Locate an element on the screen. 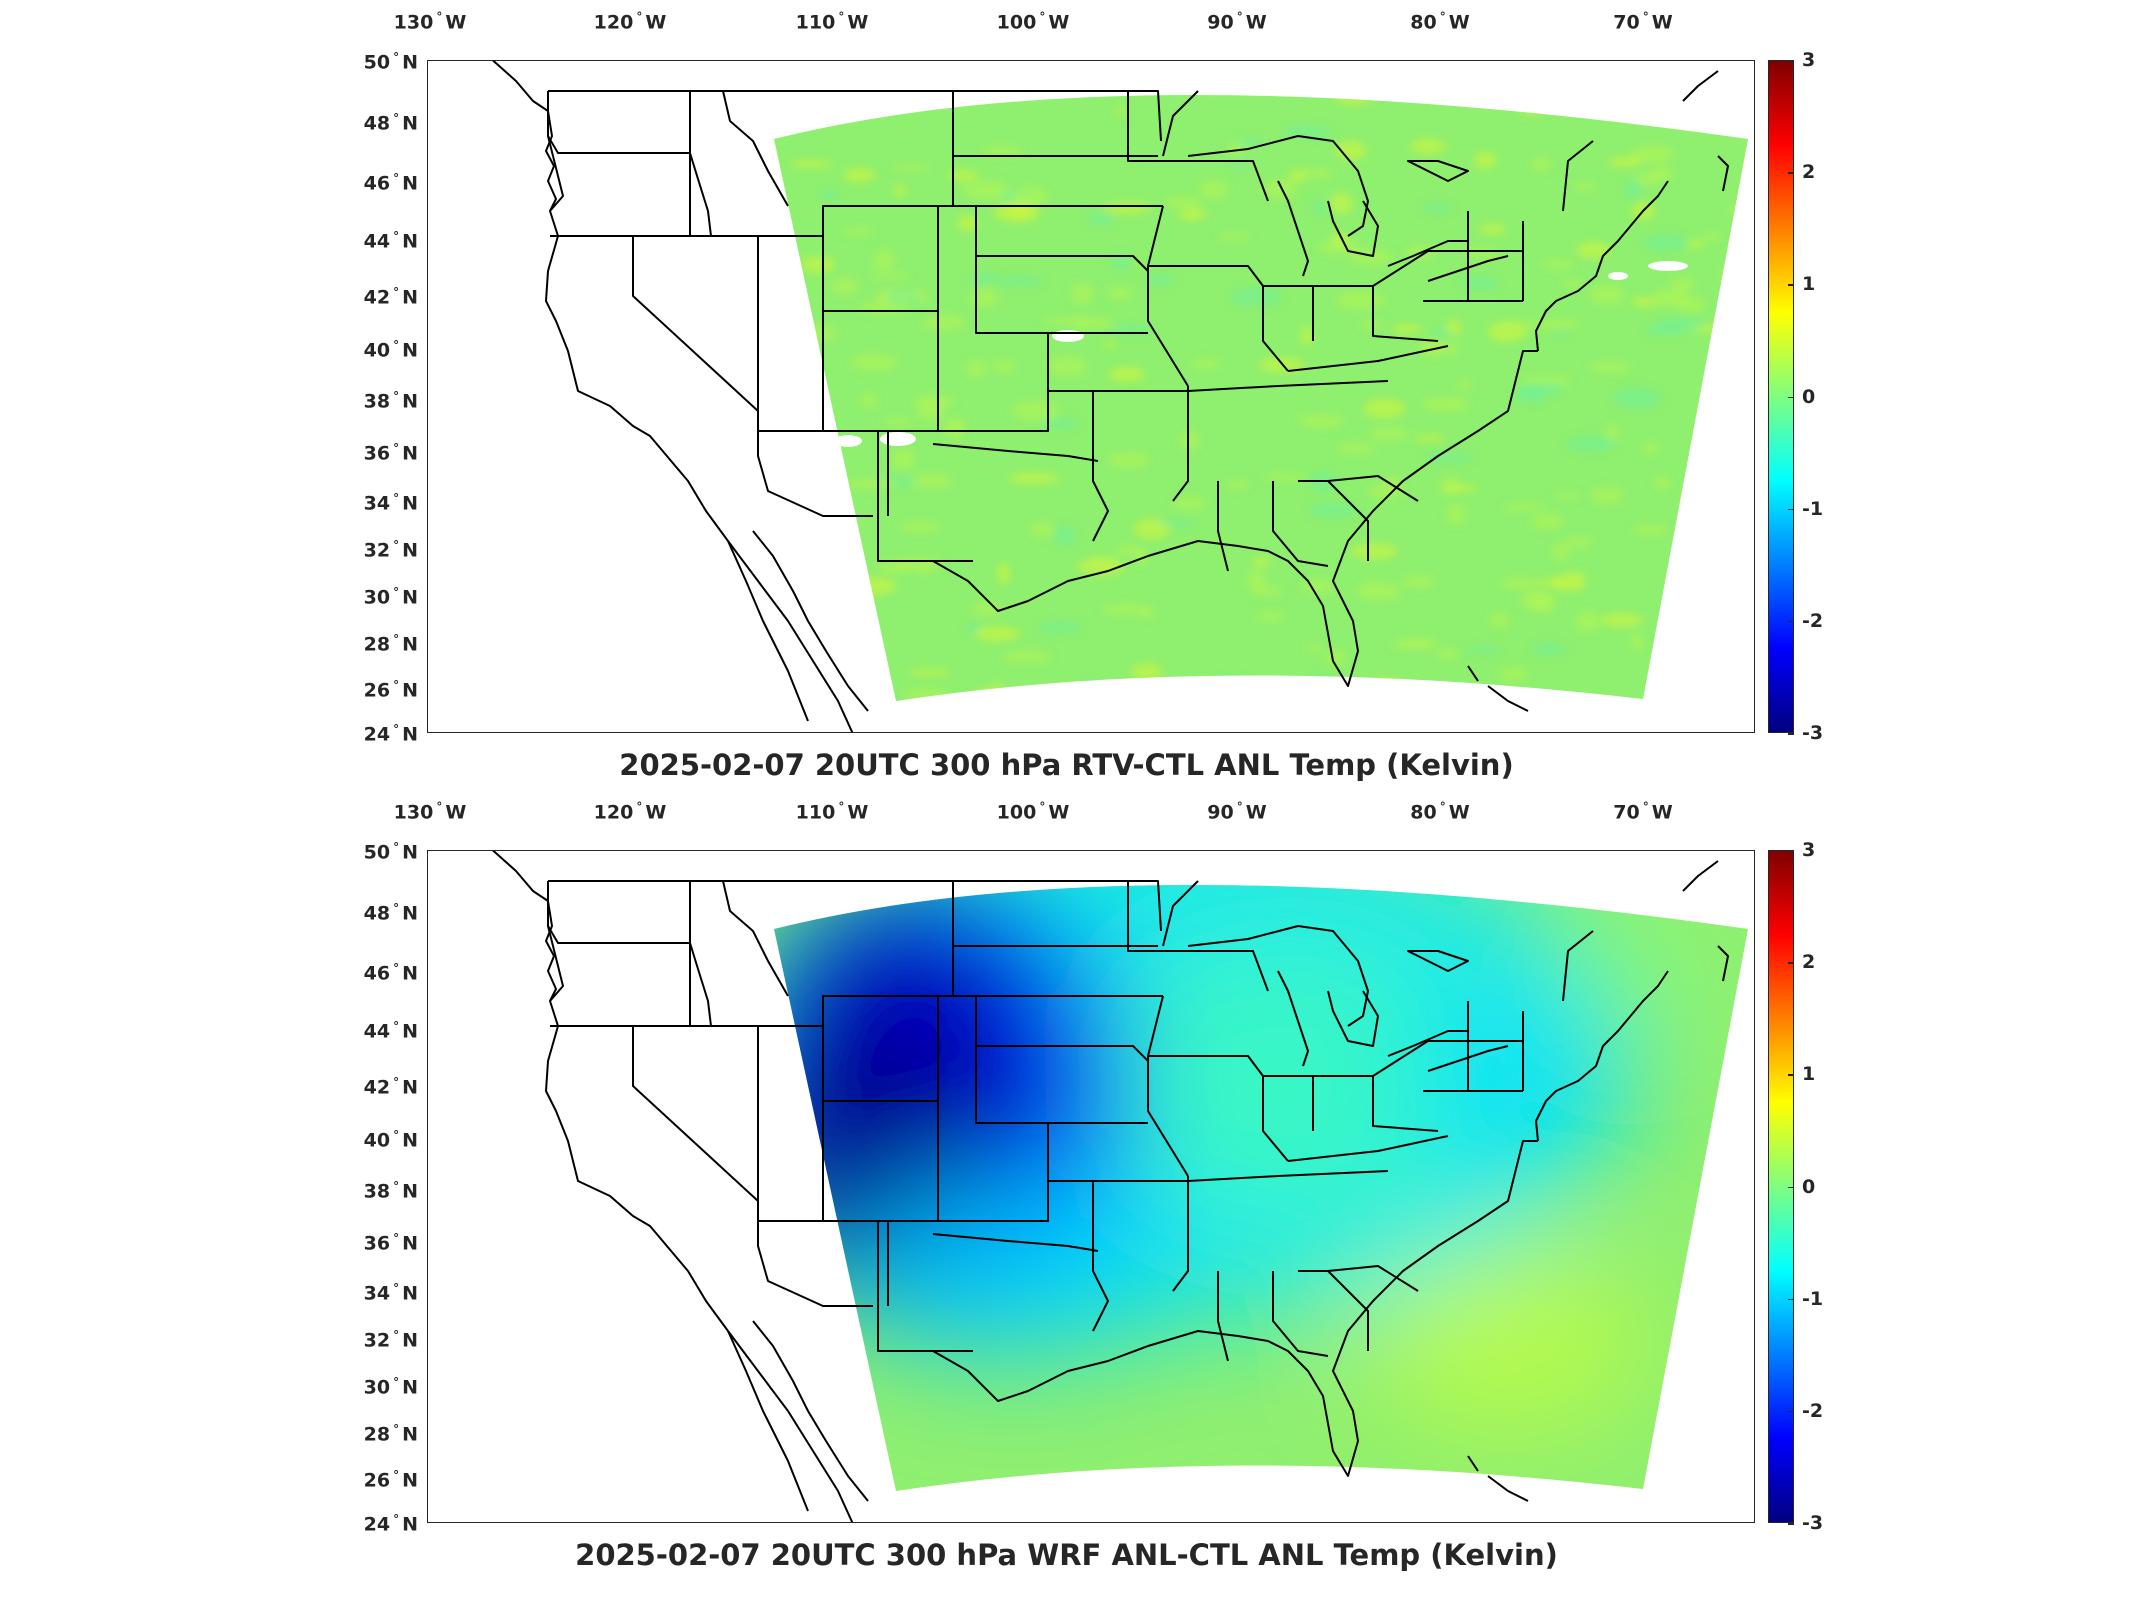 This screenshot has width=2133, height=1600. longitude-tick-label: 120 ° W is located at coordinates (630, 812).